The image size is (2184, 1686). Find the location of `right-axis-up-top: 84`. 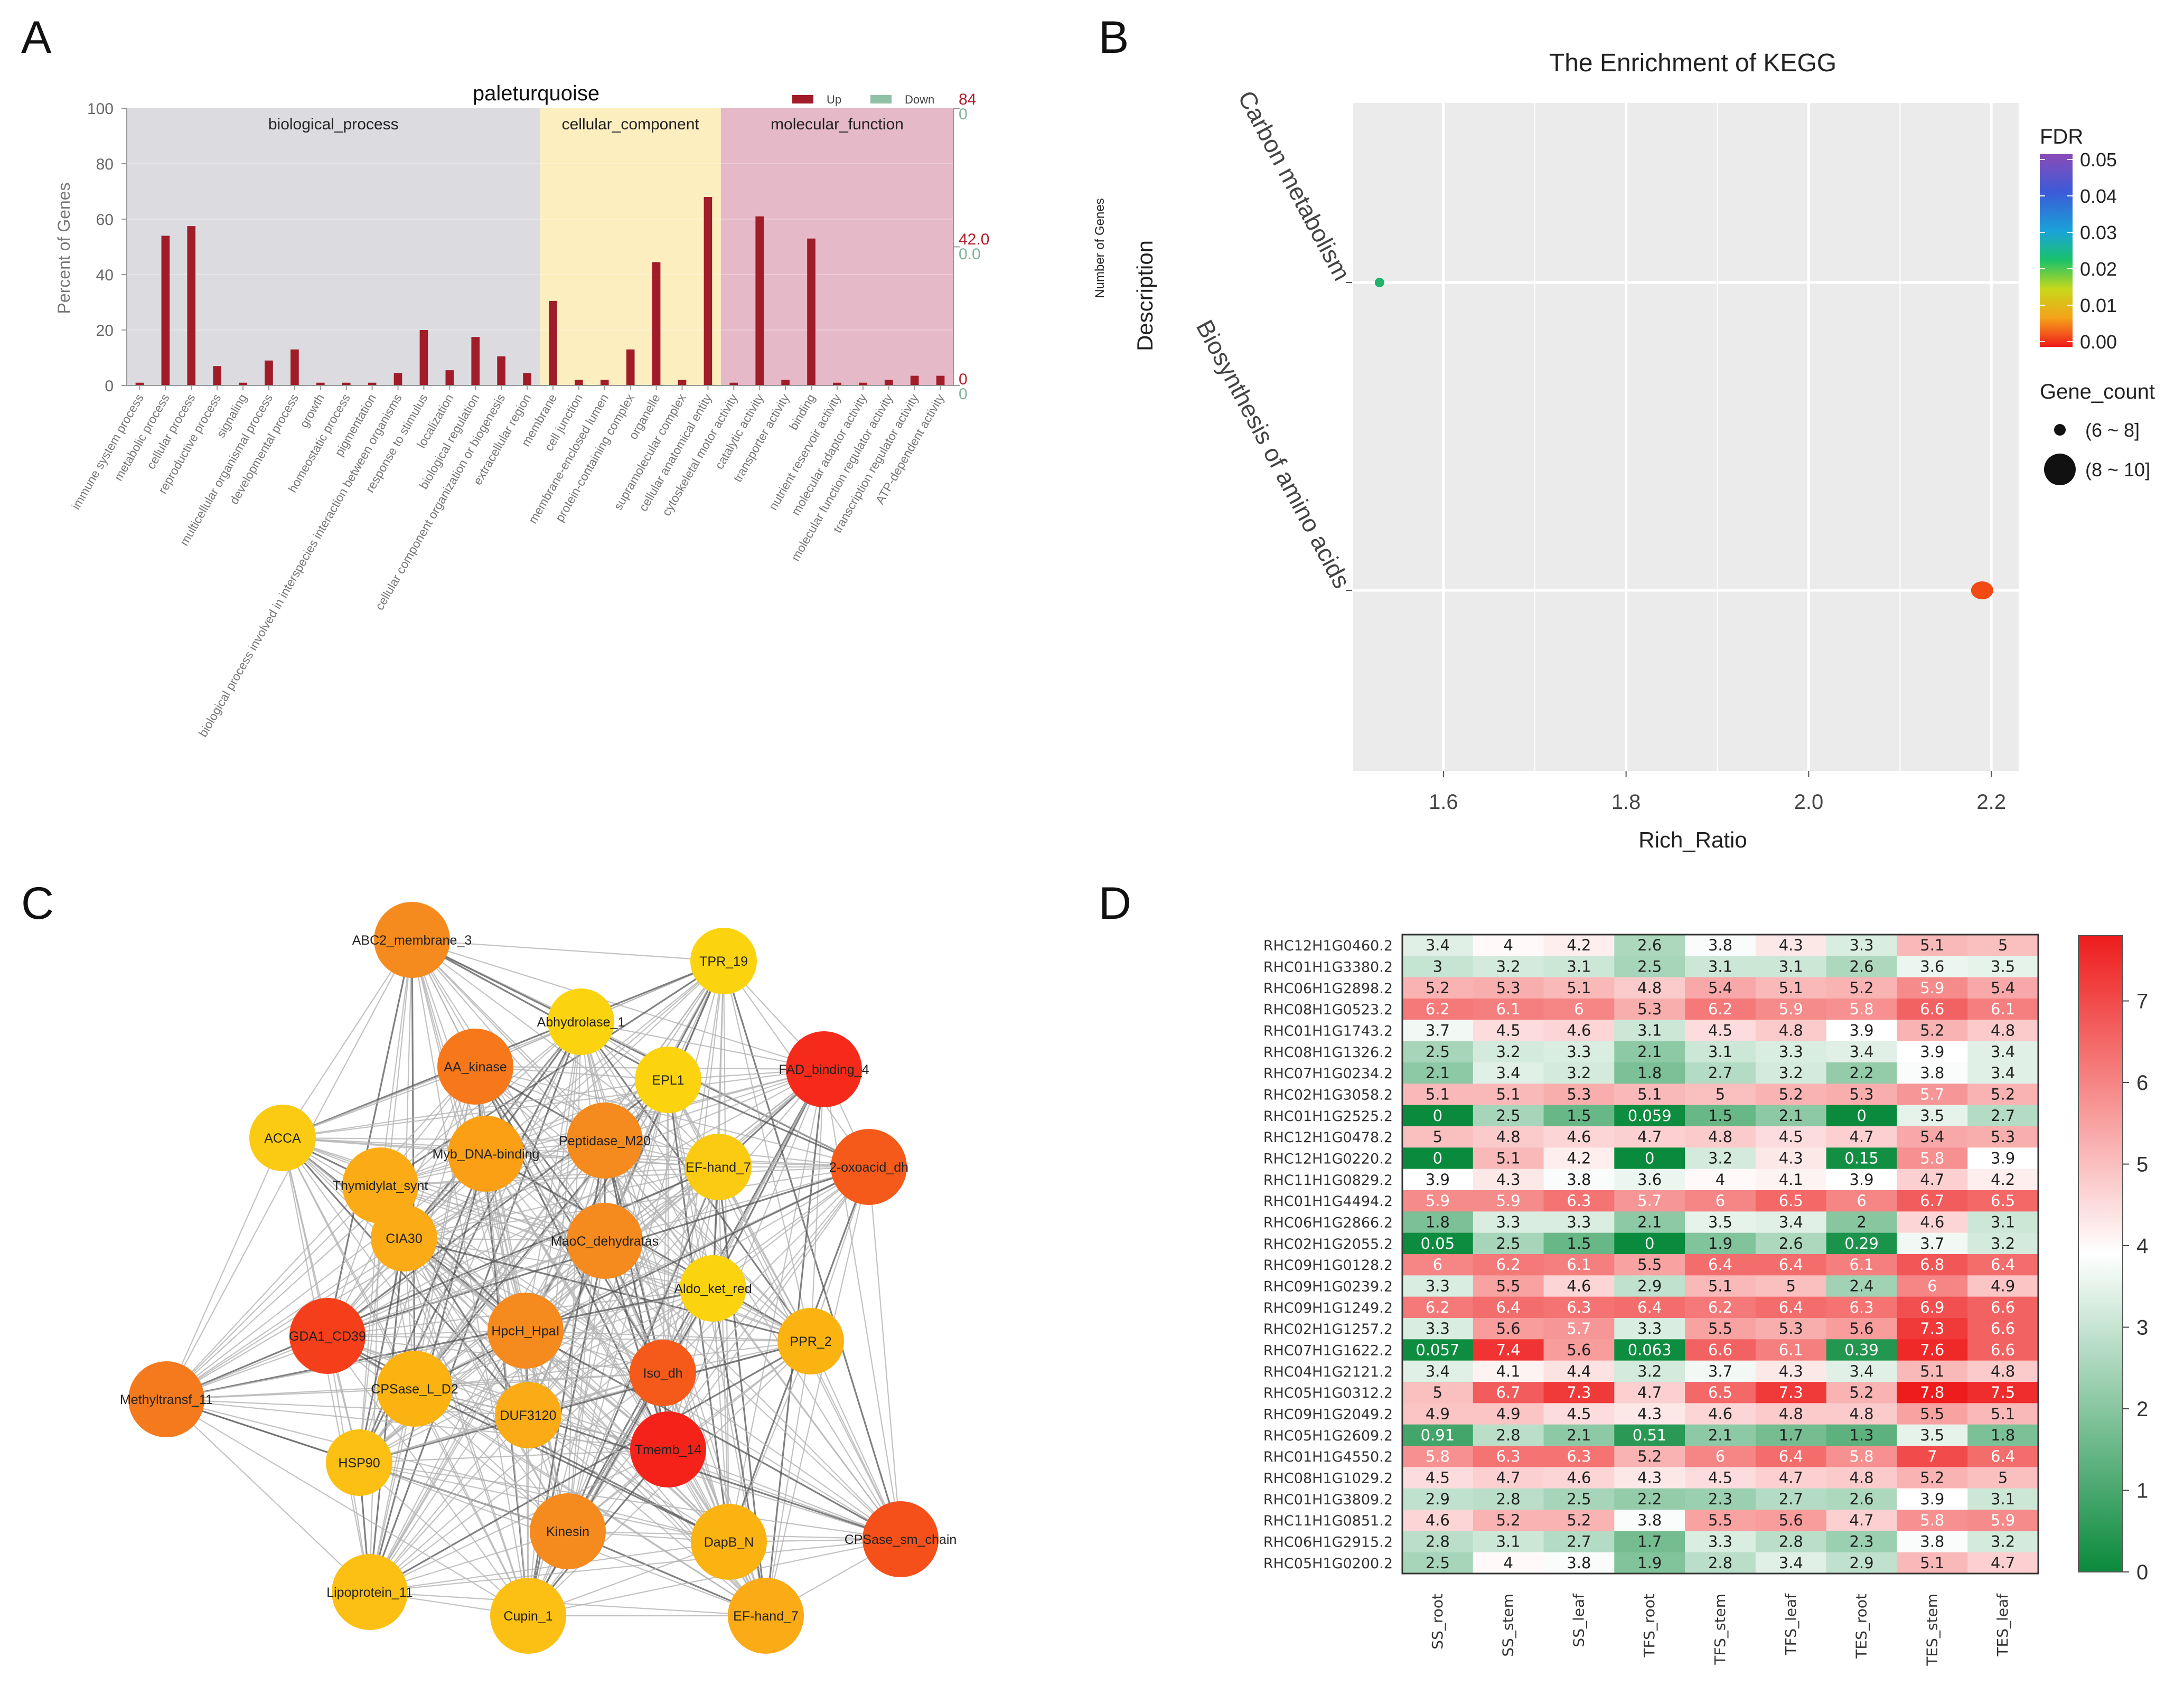

right-axis-up-top: 84 is located at coordinates (968, 99).